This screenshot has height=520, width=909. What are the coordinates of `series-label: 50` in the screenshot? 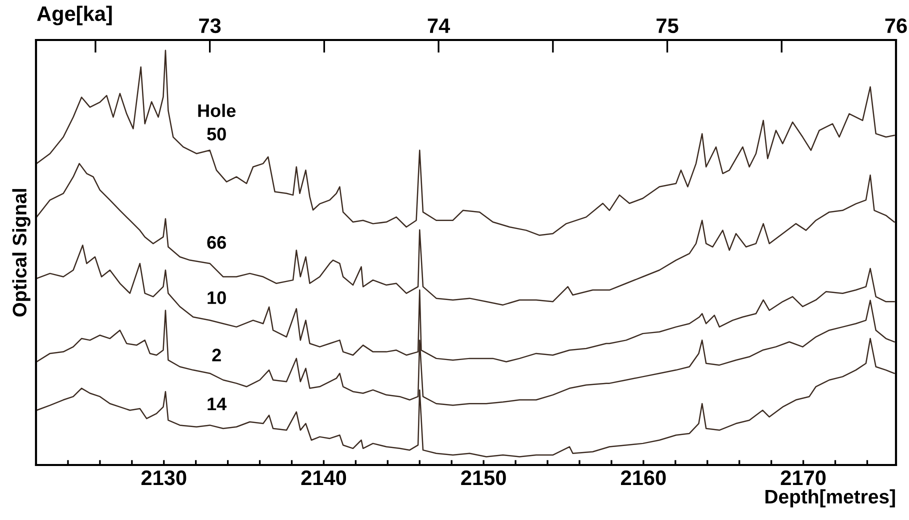 It's located at (216, 134).